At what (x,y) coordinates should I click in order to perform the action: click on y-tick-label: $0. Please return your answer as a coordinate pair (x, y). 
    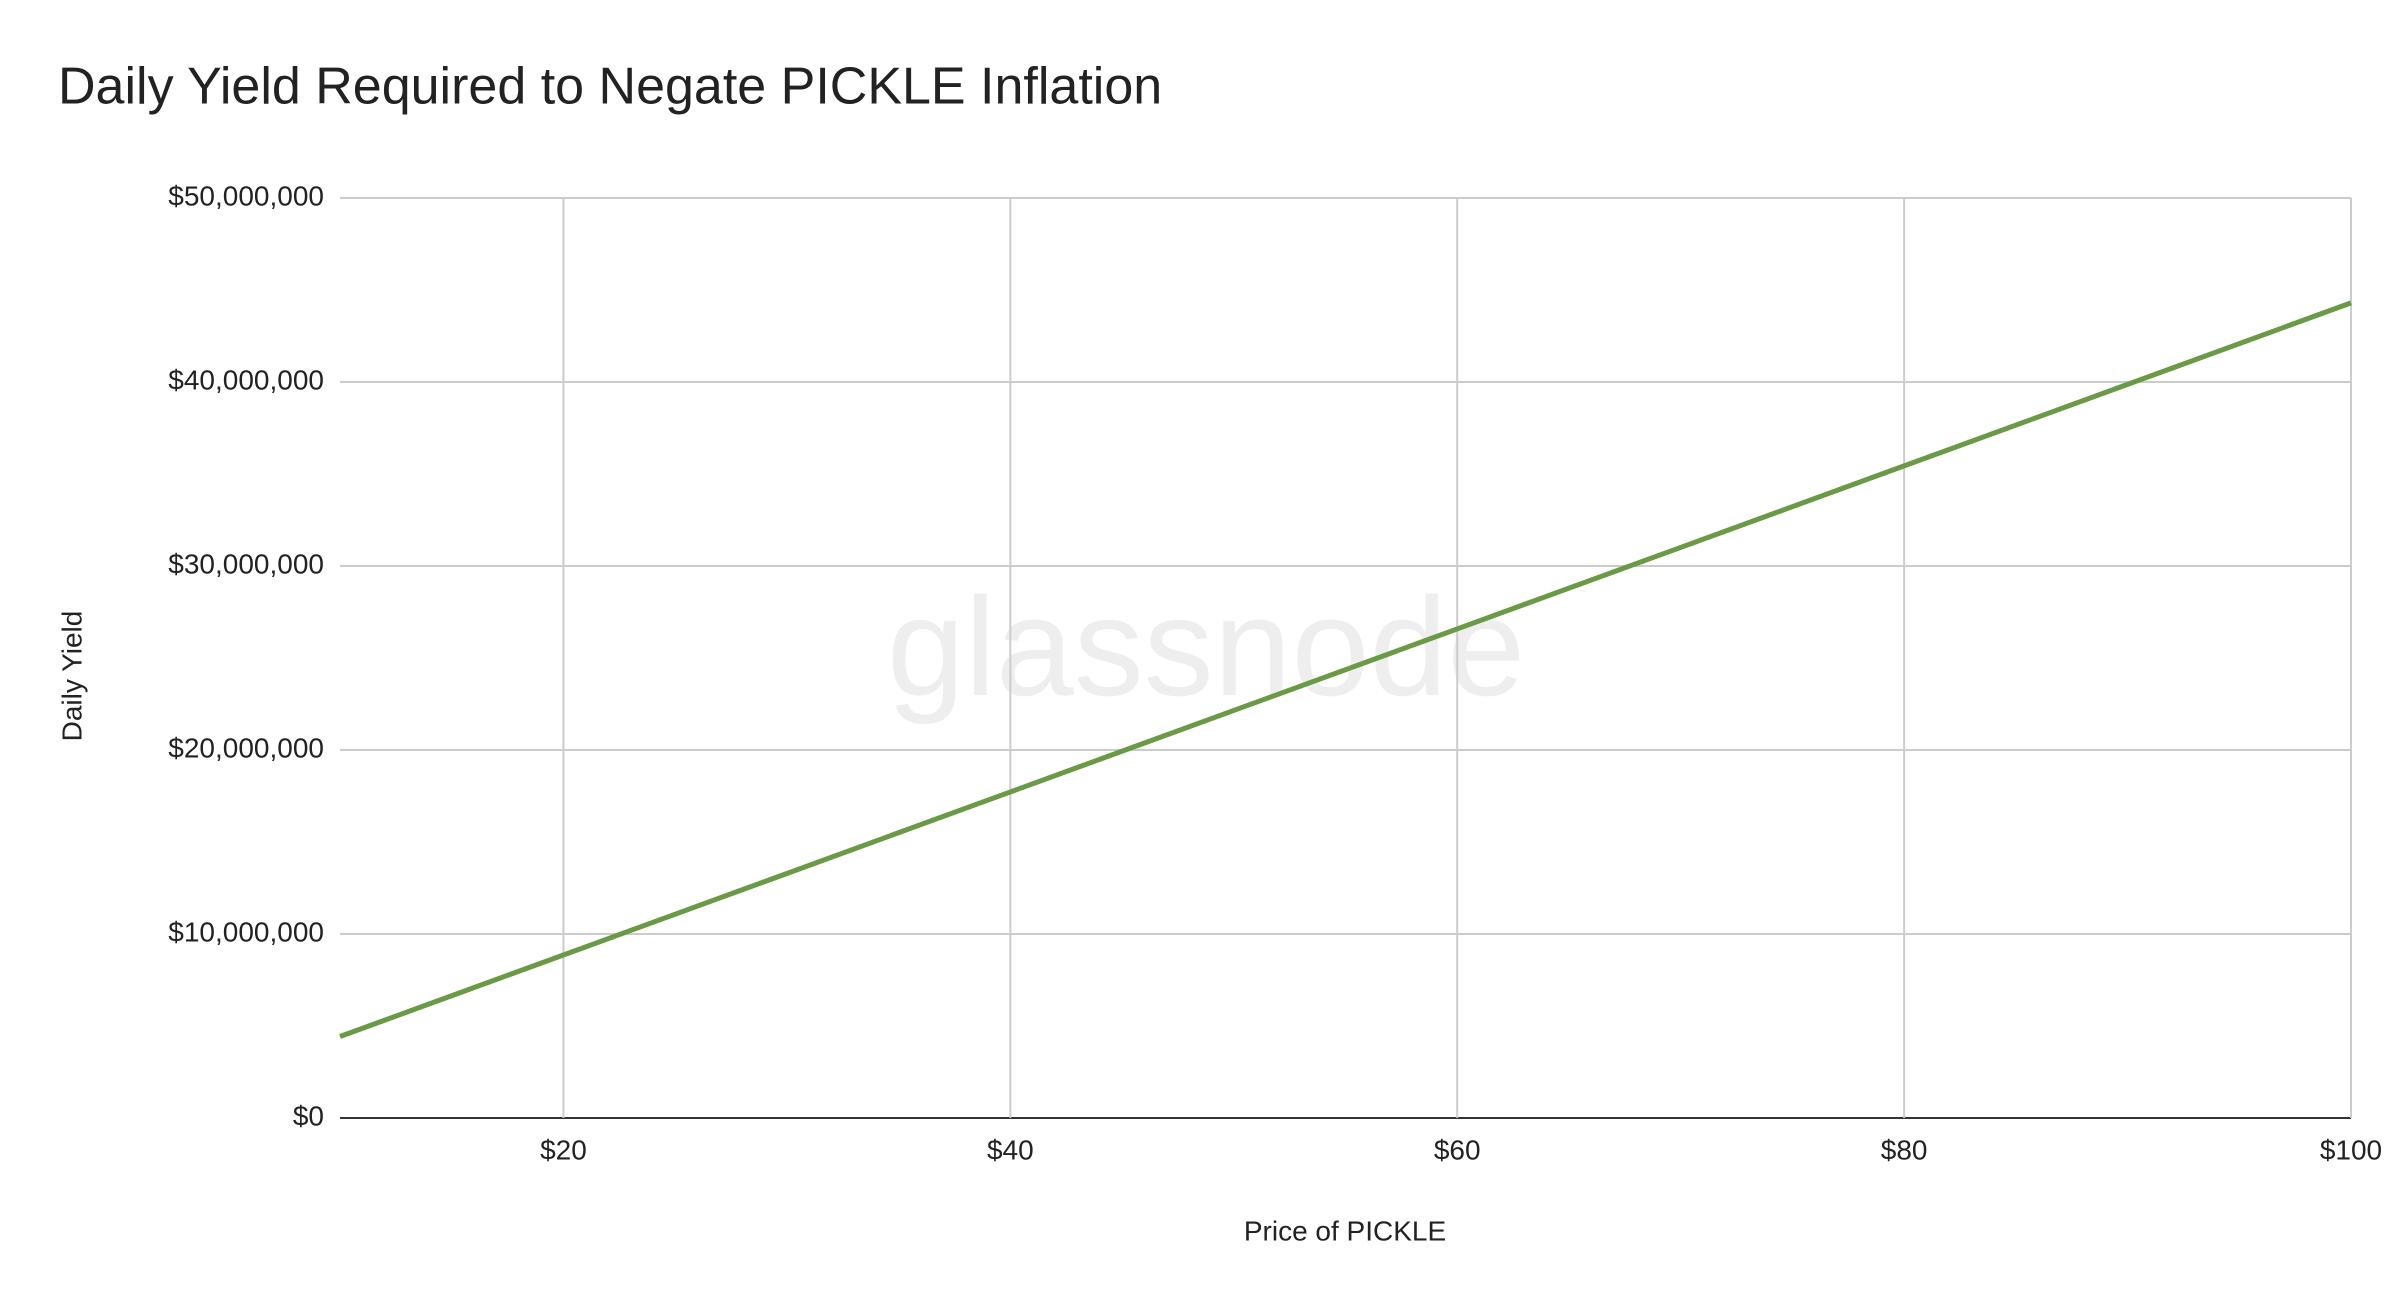
    Looking at the image, I should click on (308, 1115).